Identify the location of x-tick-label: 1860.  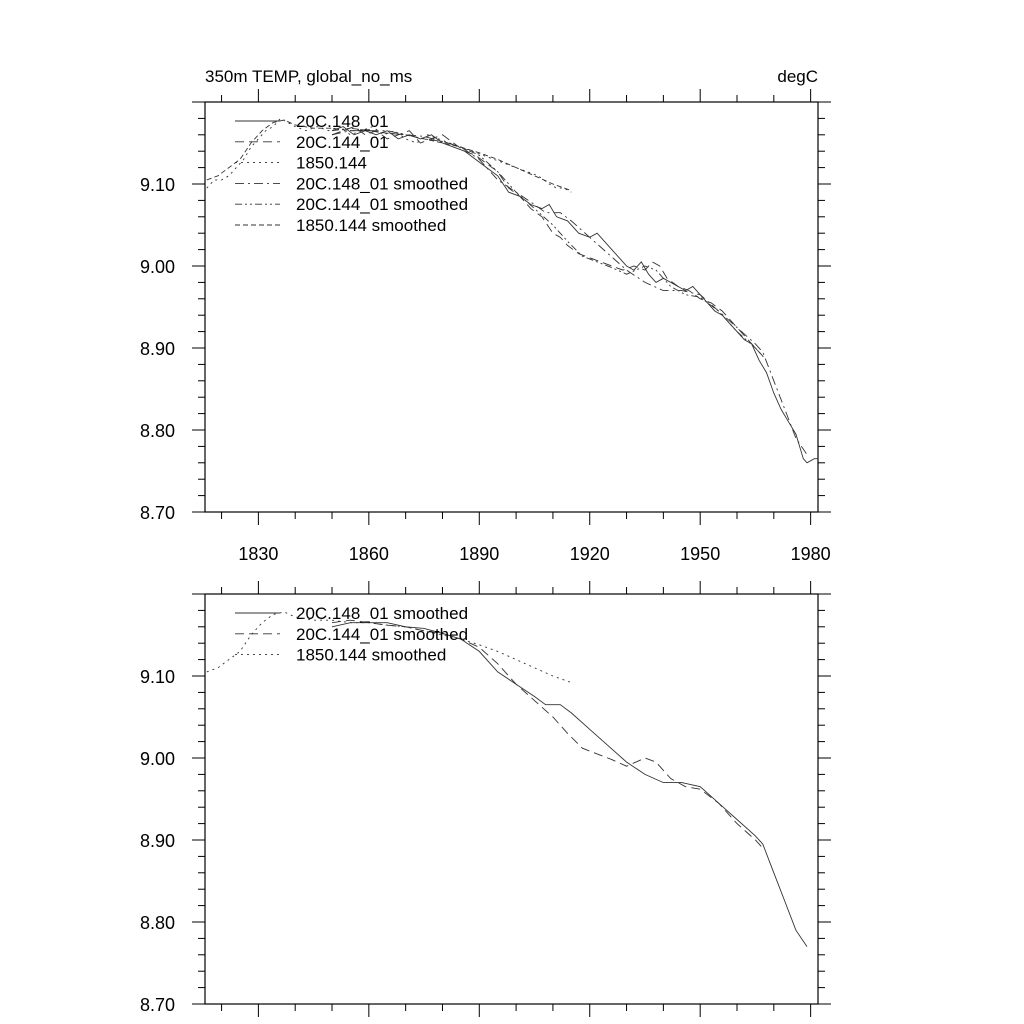
(369, 554).